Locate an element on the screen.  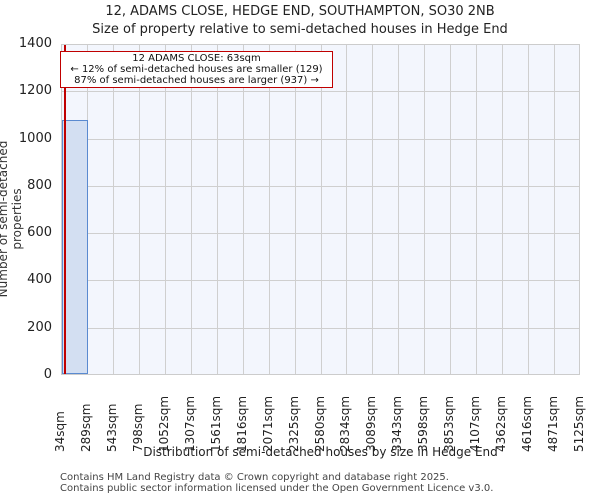
x-tick-label: 3853sqm is located at coordinates (449, 423).